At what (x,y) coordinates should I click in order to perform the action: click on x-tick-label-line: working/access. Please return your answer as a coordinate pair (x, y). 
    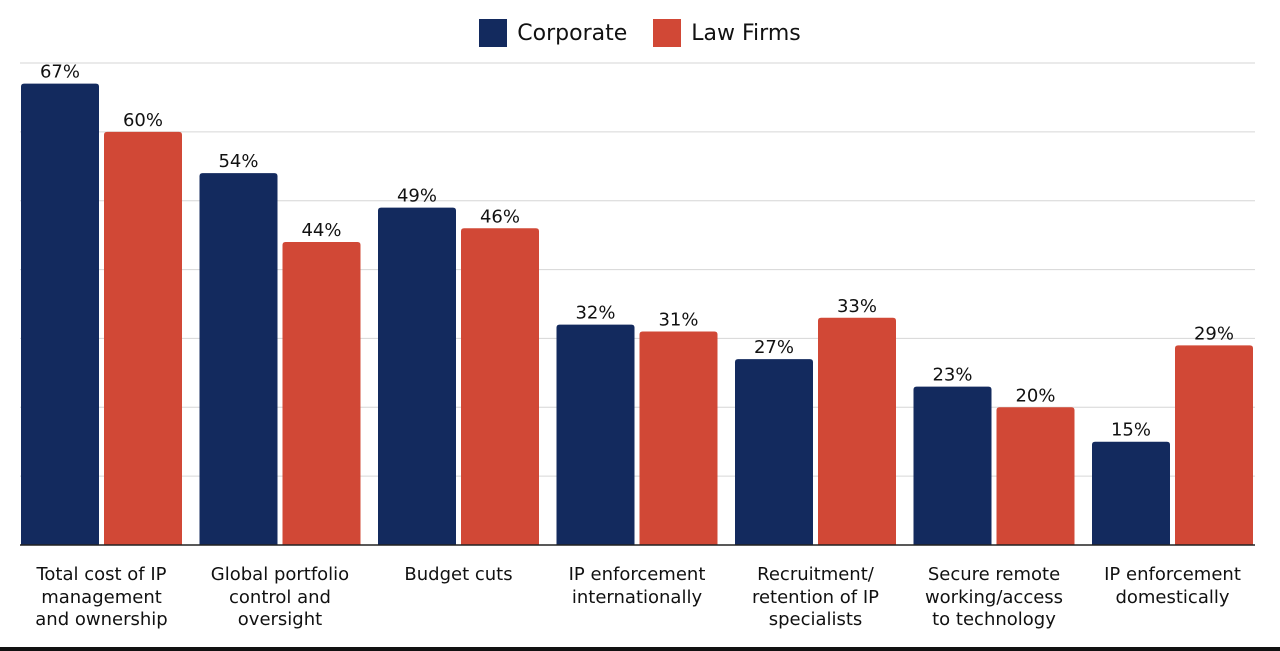
    Looking at the image, I should click on (994, 597).